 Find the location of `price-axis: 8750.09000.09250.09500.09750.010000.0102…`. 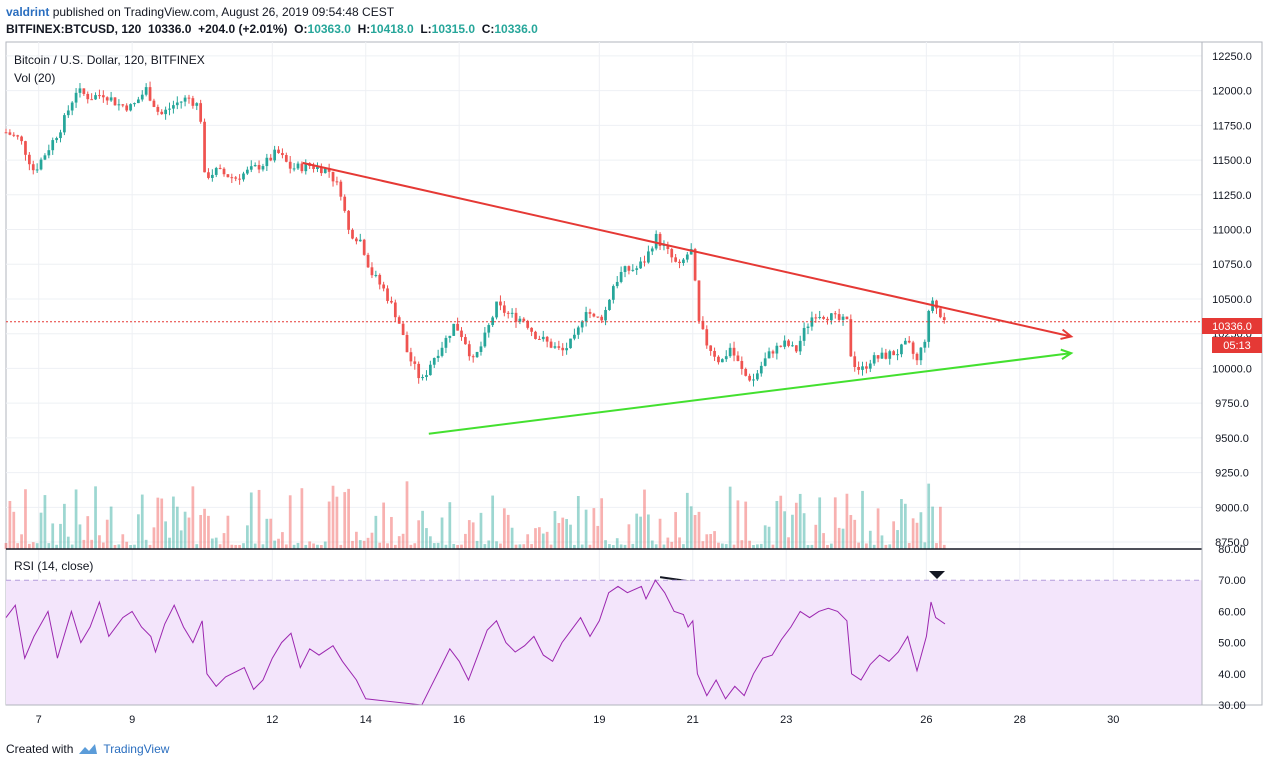

price-axis: 8750.09000.09250.09500.09750.010000.0102… is located at coordinates (1232, 300).